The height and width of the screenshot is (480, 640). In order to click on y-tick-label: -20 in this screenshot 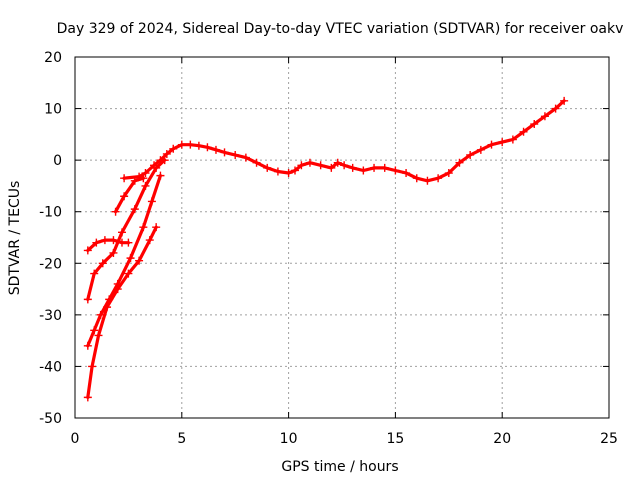, I will do `click(50, 264)`.